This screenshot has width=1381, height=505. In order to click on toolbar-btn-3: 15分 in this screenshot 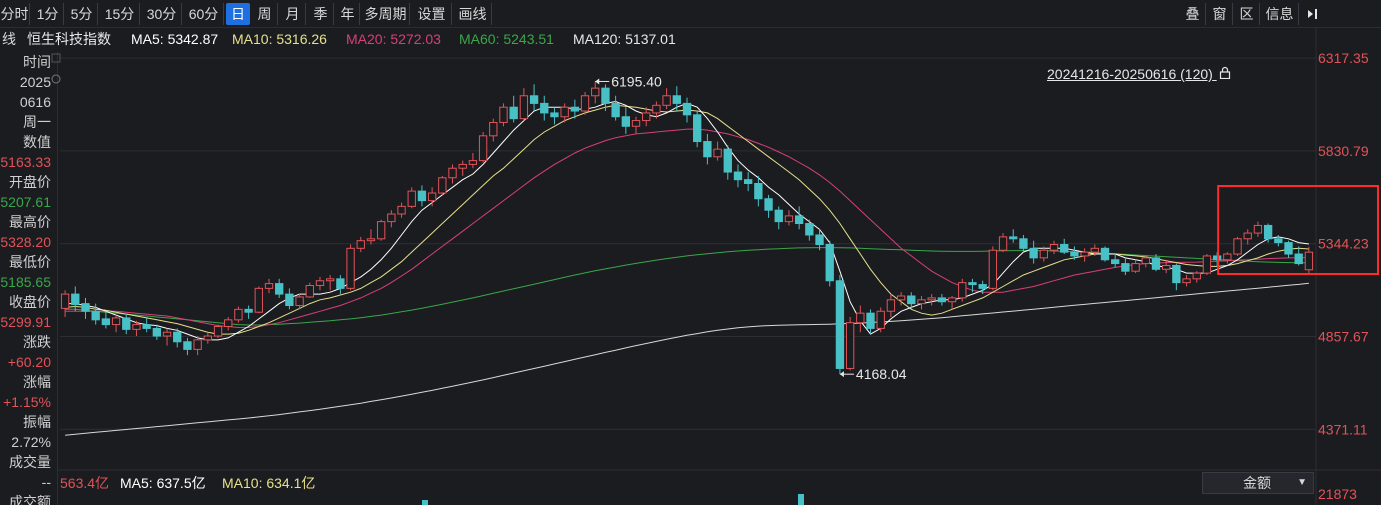, I will do `click(120, 14)`.